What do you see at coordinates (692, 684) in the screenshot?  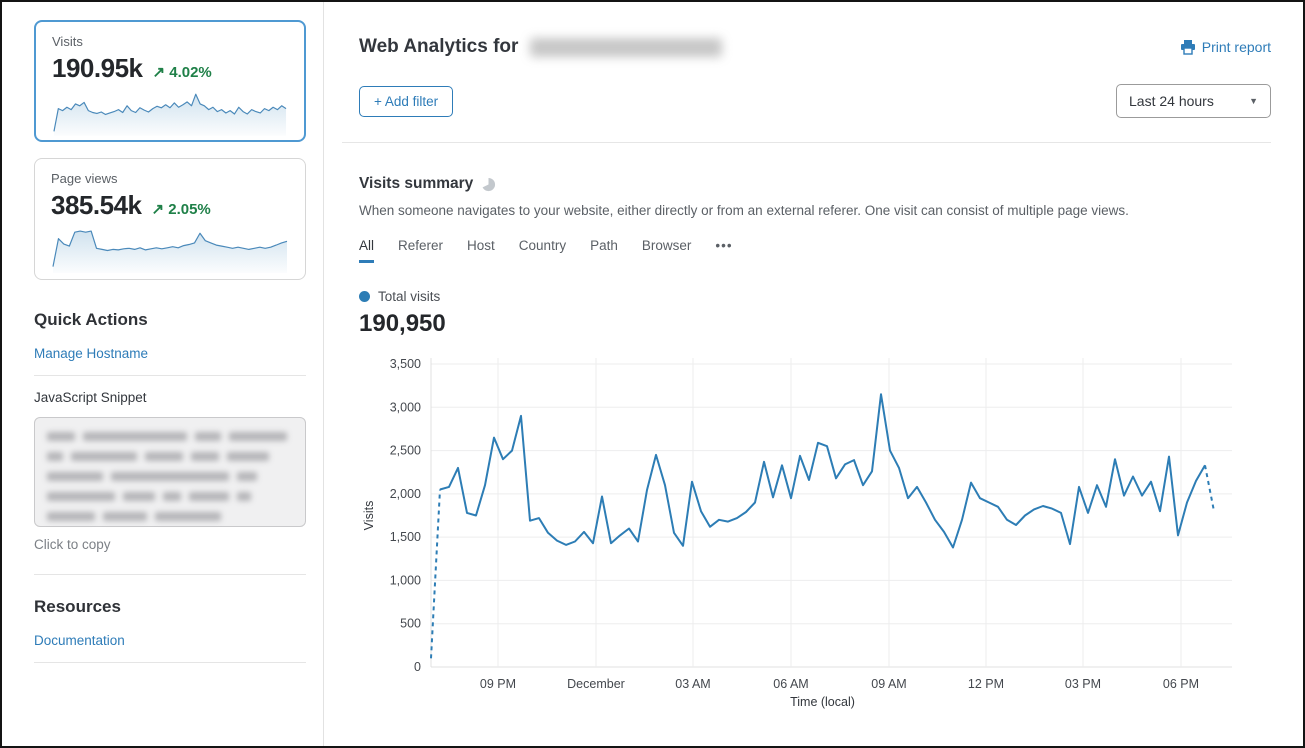 I see `svg-text: 03 AM` at bounding box center [692, 684].